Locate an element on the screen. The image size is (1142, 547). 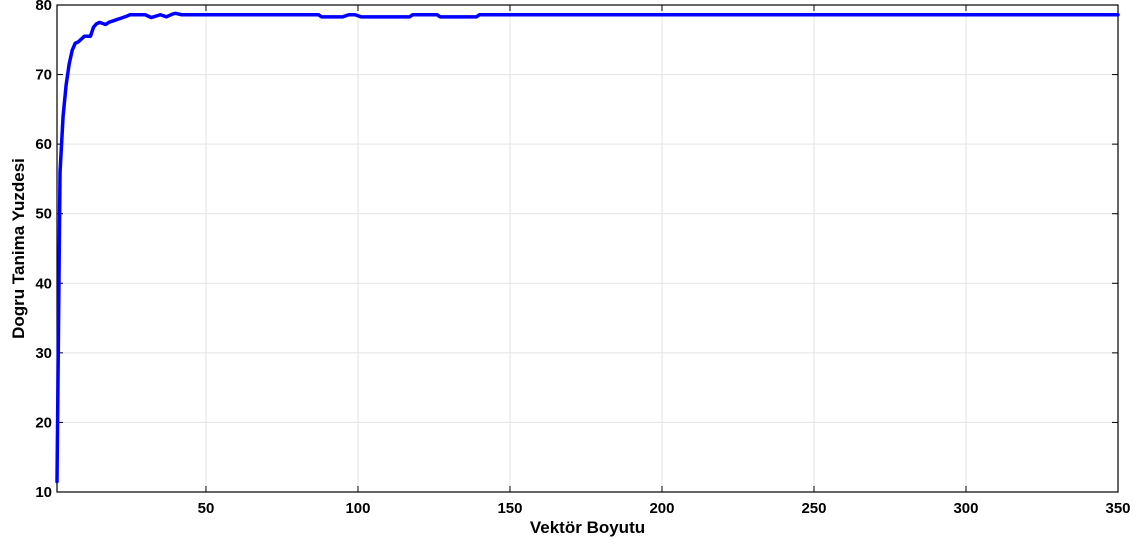
y-axis-label: Dogru Tanima Yuzdesi is located at coordinates (18, 248).